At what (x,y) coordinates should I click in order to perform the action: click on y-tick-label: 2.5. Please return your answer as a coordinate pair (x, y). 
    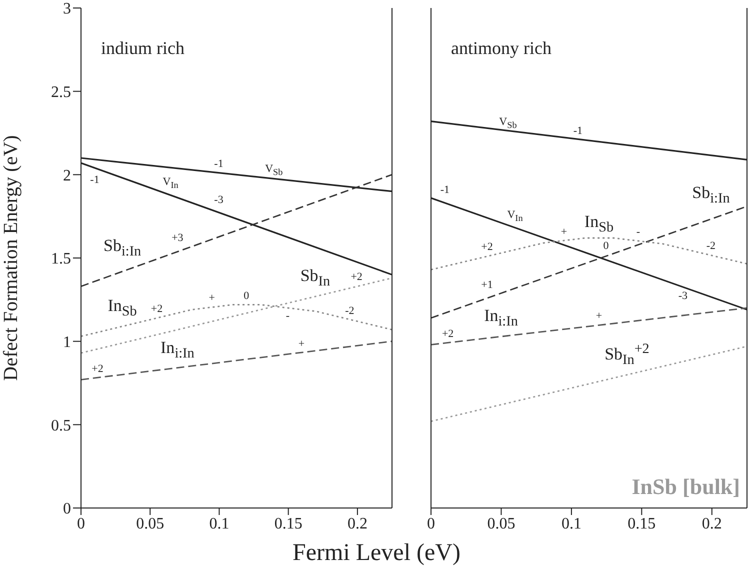
    Looking at the image, I should click on (61, 93).